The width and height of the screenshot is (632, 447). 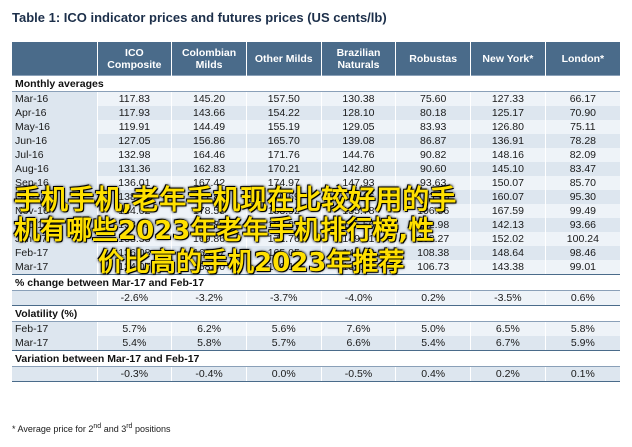 What do you see at coordinates (283, 98) in the screenshot?
I see `table-cell: 157.50` at bounding box center [283, 98].